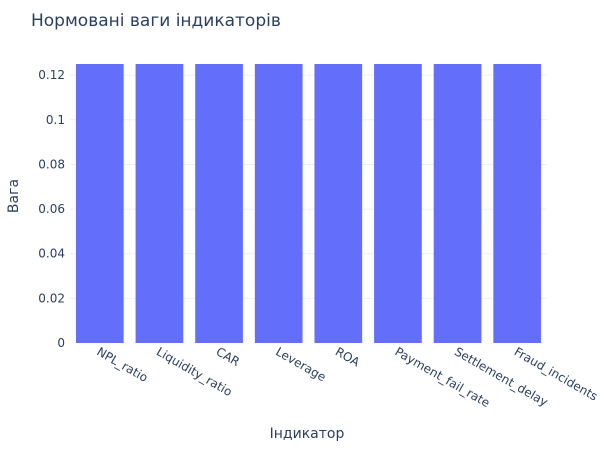  Describe the element at coordinates (55, 120) in the screenshot. I see `y-tick-label: 0.1` at that location.